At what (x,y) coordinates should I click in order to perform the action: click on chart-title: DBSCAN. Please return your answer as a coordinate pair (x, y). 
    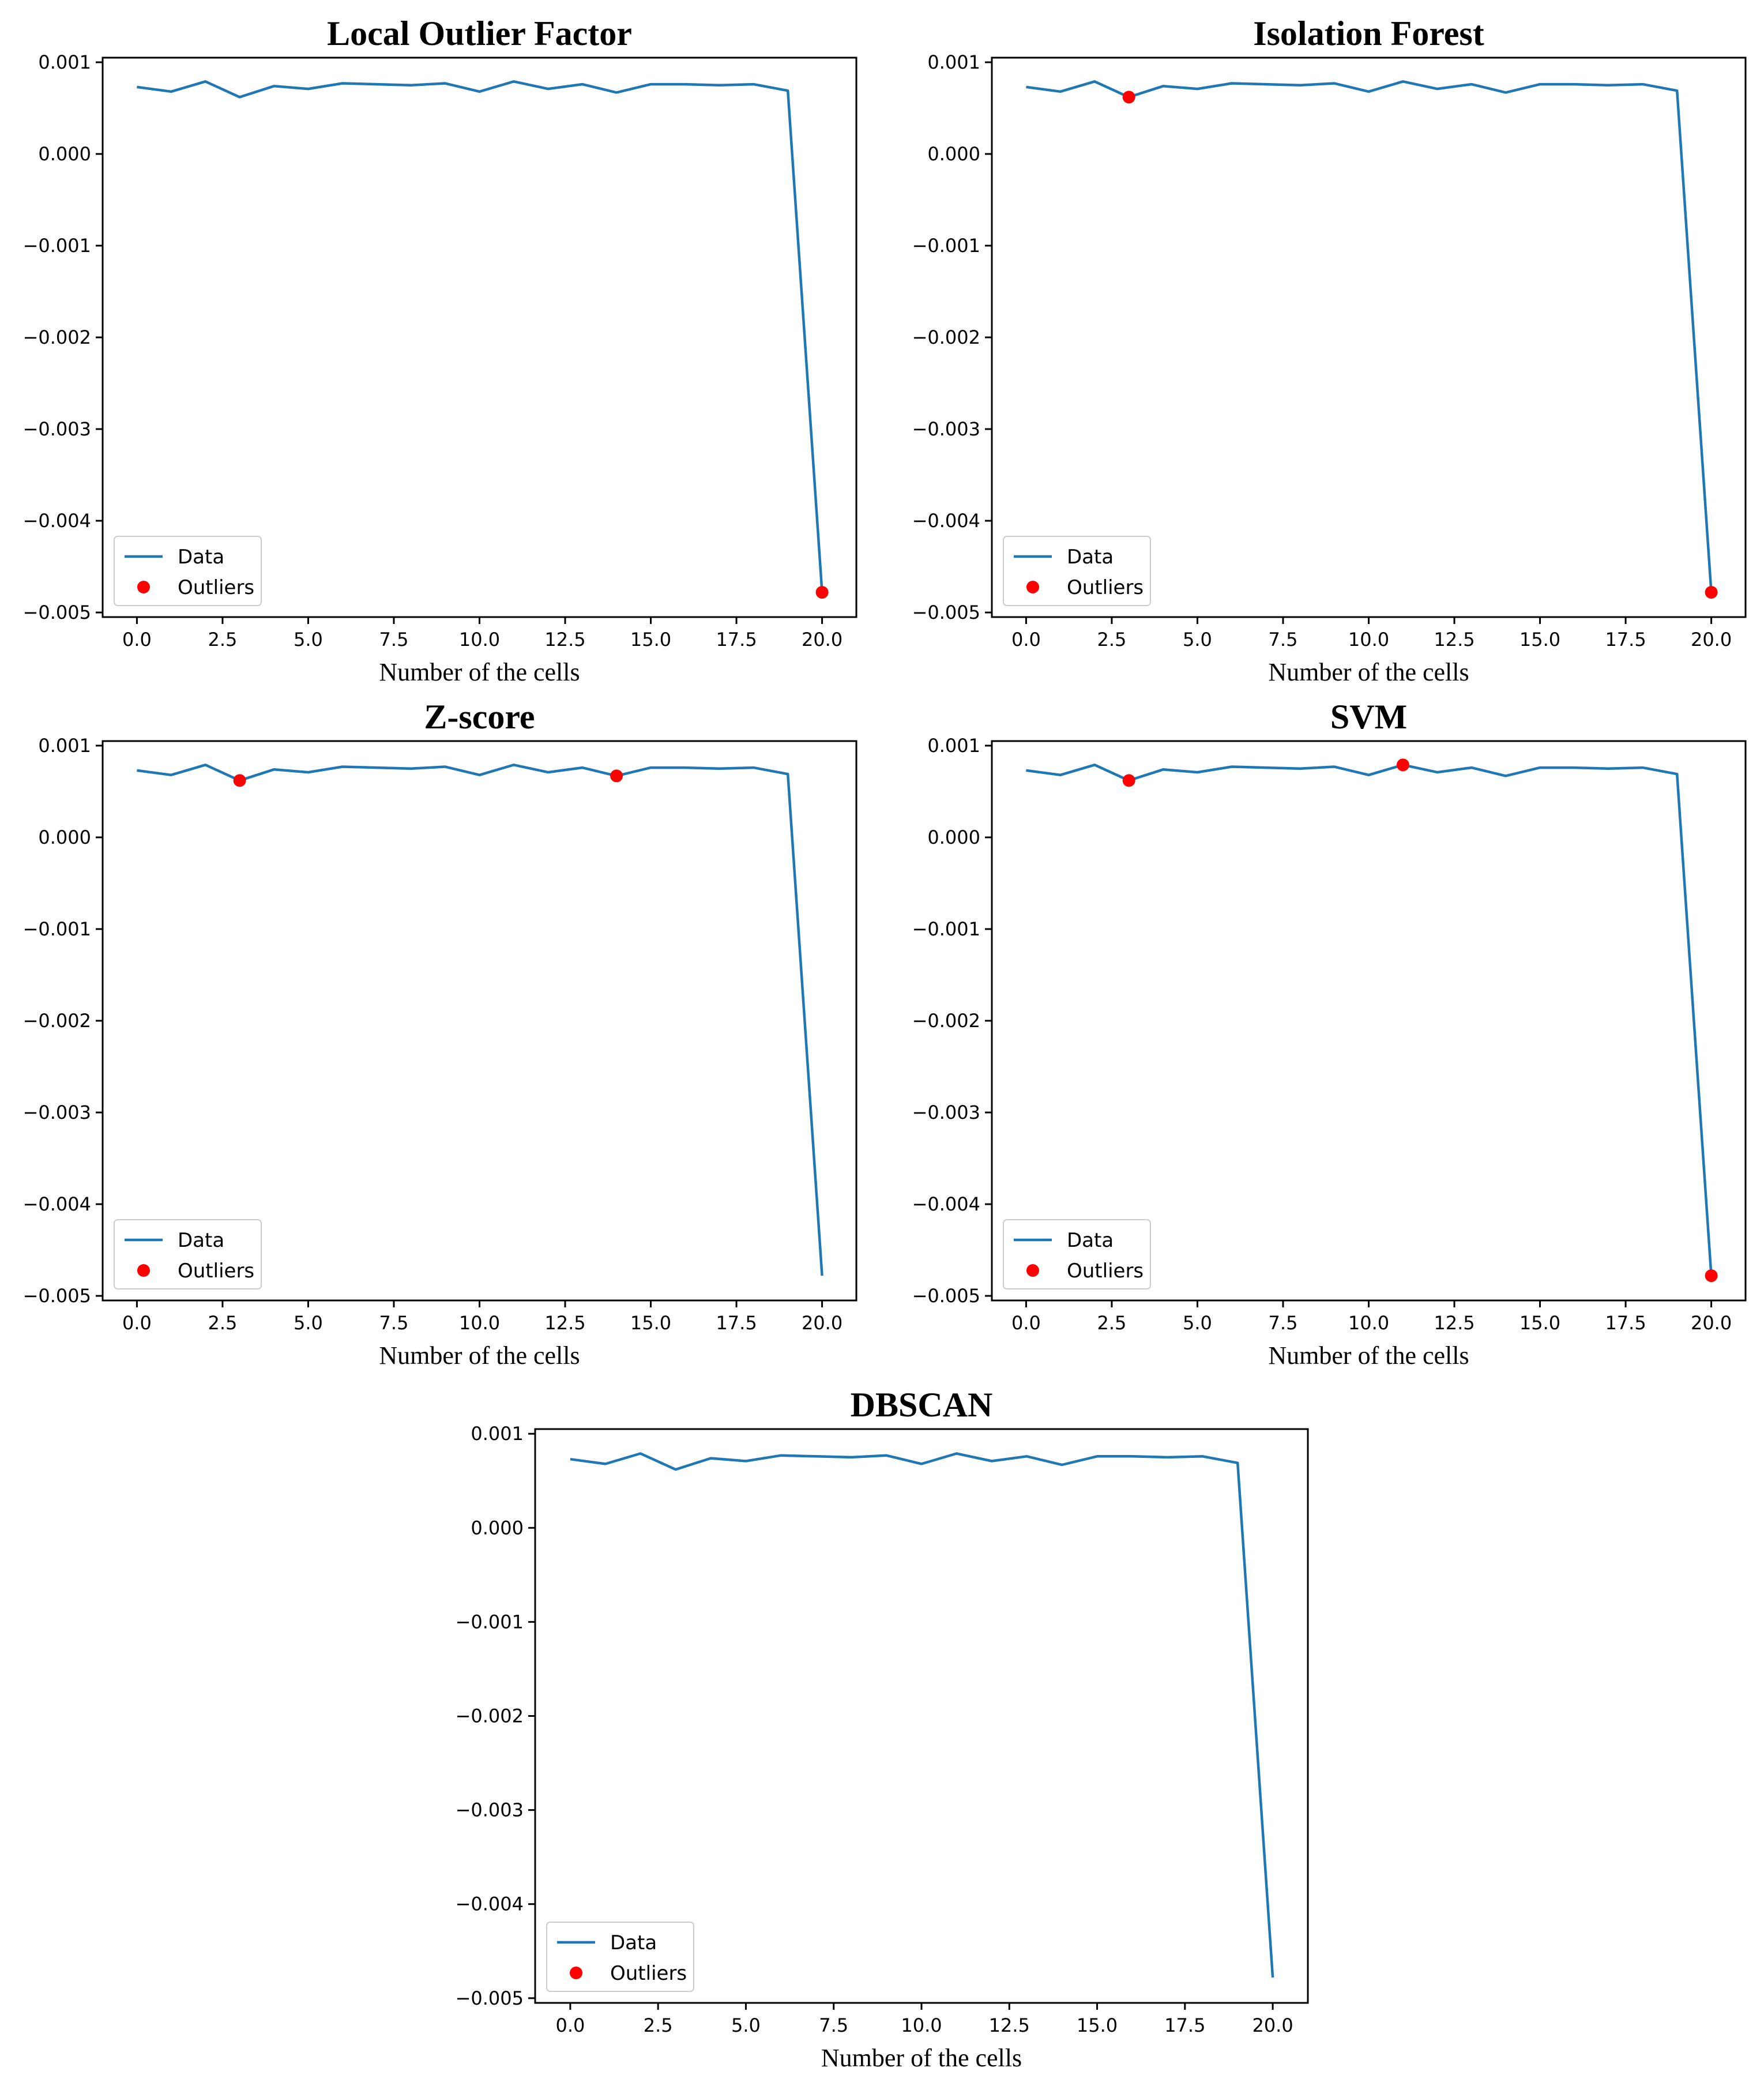
    Looking at the image, I should click on (922, 1405).